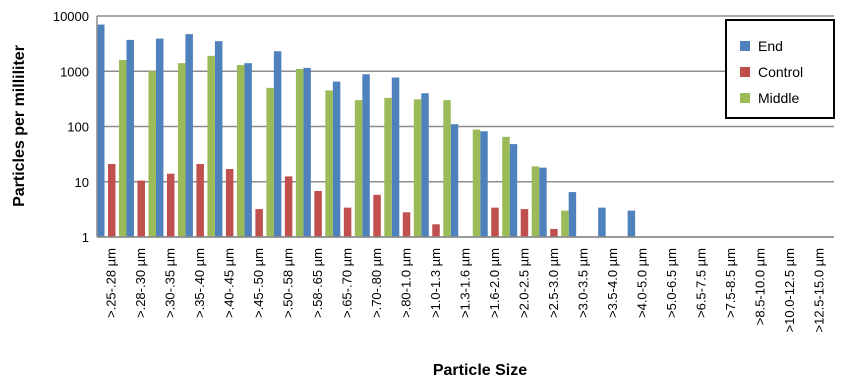  Describe the element at coordinates (140, 283) in the screenshot. I see `x-tick-label: >.28-.30 µm` at that location.